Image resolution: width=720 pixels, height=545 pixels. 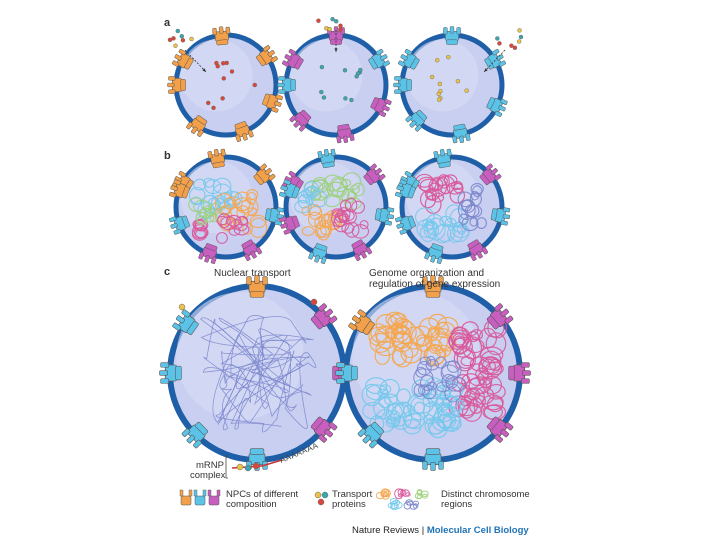 I want to click on mrnp-label-line2: complex, so click(x=208, y=475).